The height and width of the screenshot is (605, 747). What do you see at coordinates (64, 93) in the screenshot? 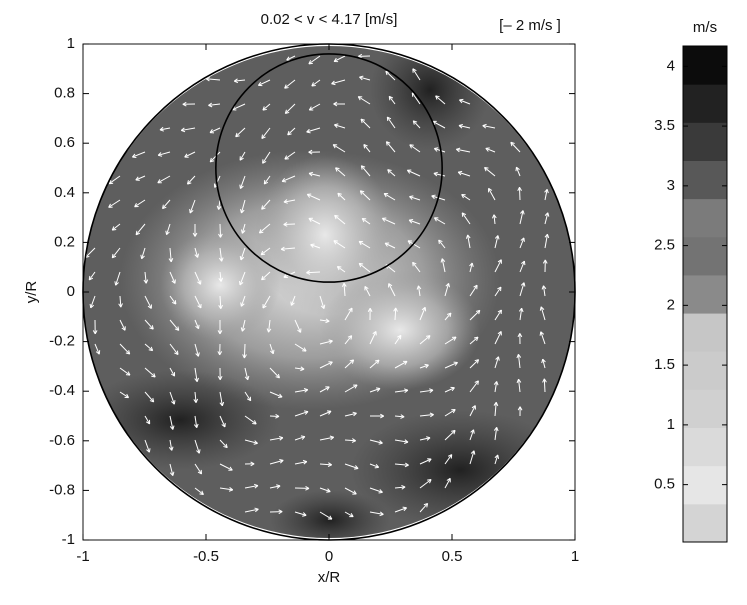
I see `y-tick-label: 0.8` at bounding box center [64, 93].